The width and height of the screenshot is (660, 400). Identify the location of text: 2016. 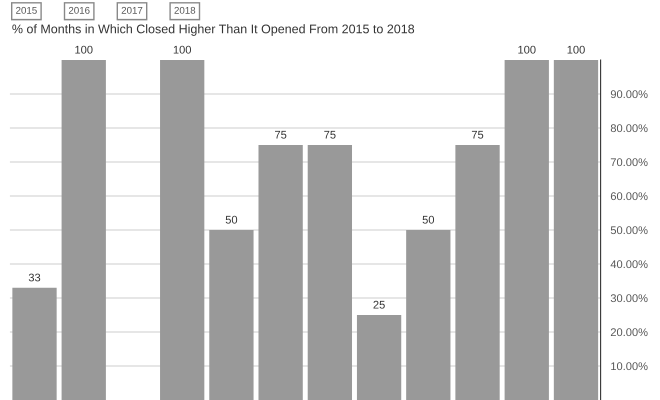
(79, 10).